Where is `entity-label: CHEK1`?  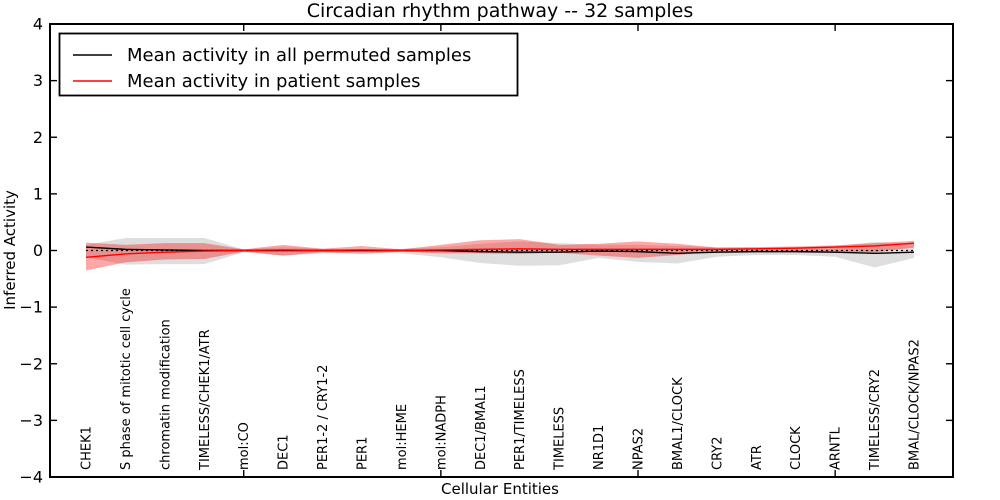
entity-label: CHEK1 is located at coordinates (87, 448).